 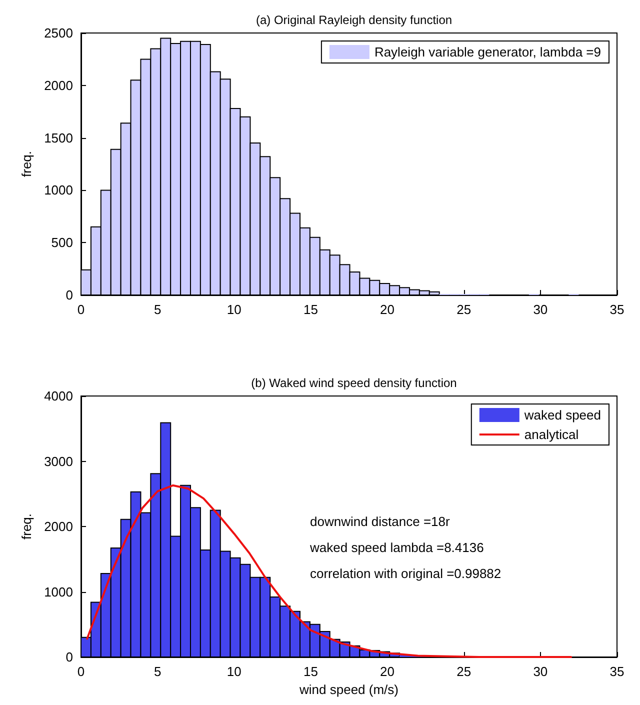 I want to click on annotation: correlation with original =0.99882, so click(x=406, y=573).